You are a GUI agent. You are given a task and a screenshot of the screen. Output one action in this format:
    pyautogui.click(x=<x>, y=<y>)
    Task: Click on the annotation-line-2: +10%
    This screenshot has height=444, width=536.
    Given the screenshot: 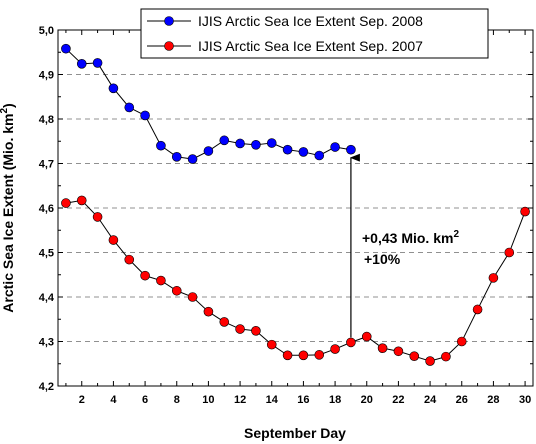 What is the action you would take?
    pyautogui.click(x=382, y=259)
    